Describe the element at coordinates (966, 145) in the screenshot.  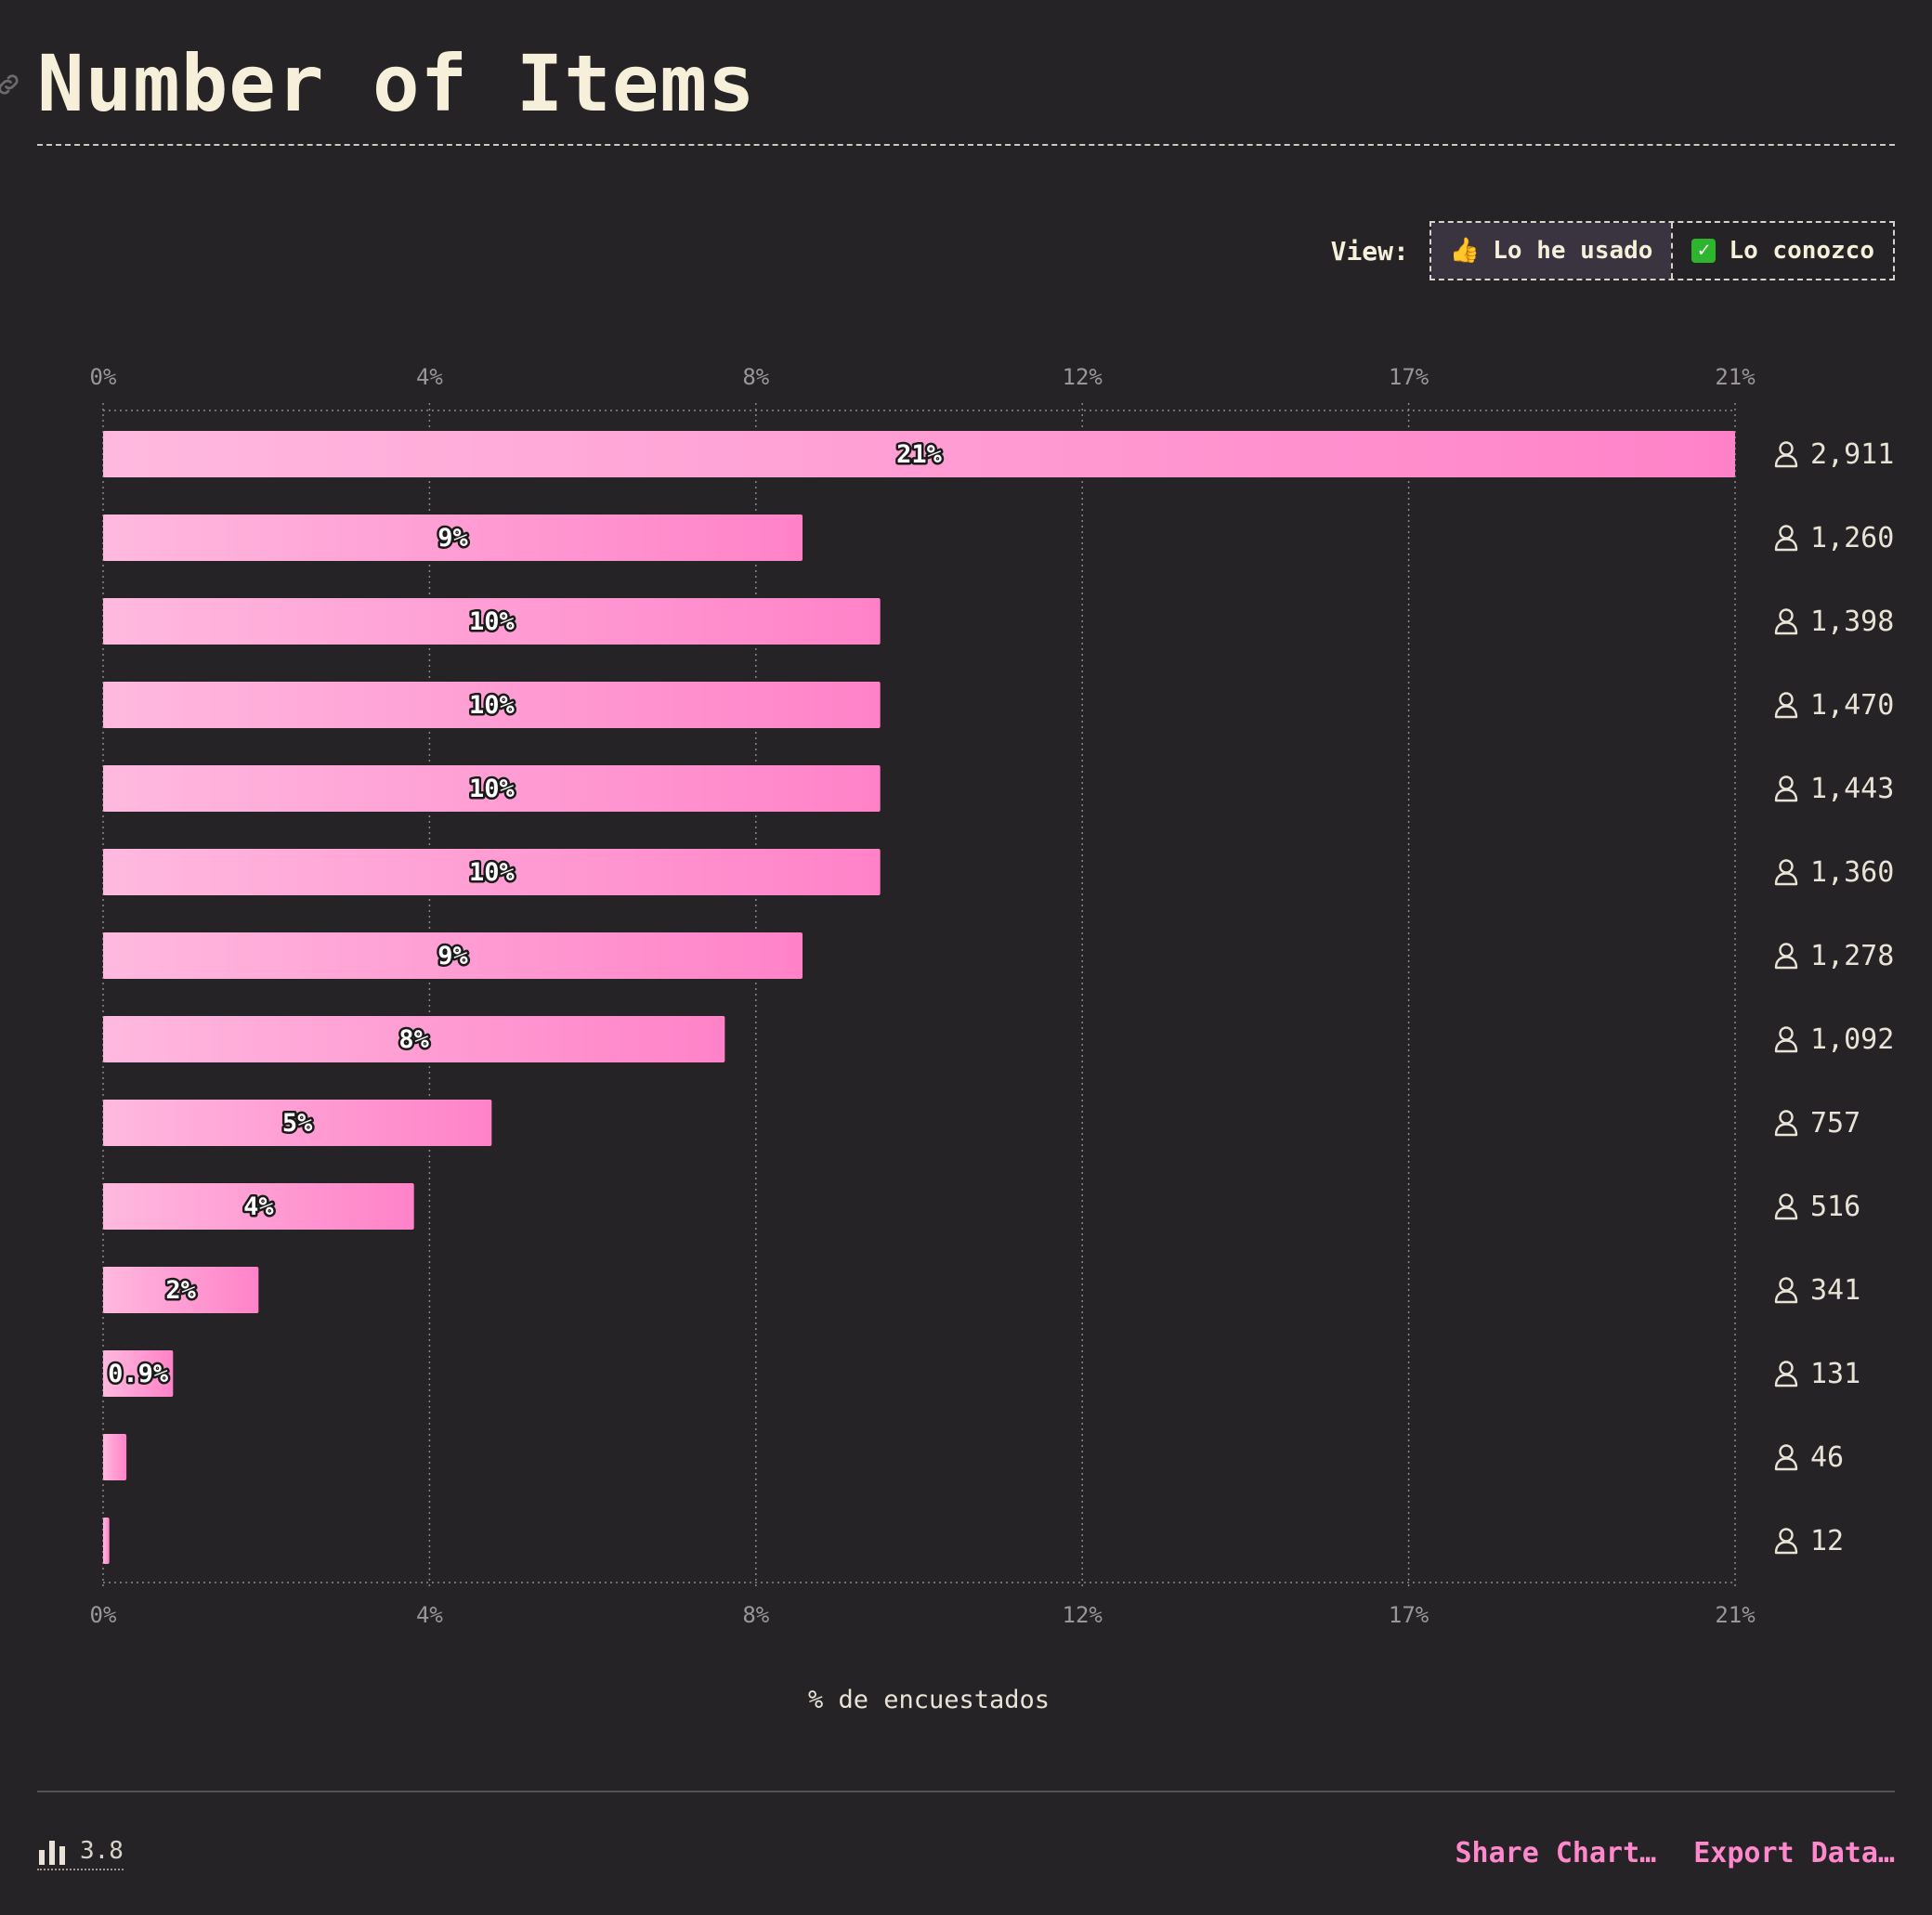
I see `title-divider` at that location.